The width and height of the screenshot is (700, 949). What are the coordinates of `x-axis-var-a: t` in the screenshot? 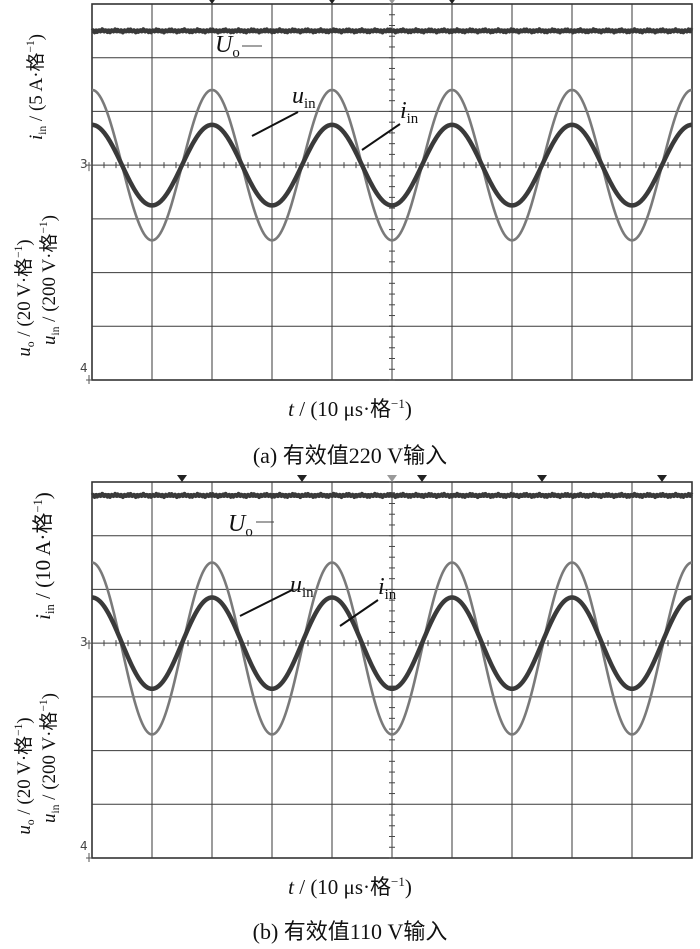 It's located at (291, 409).